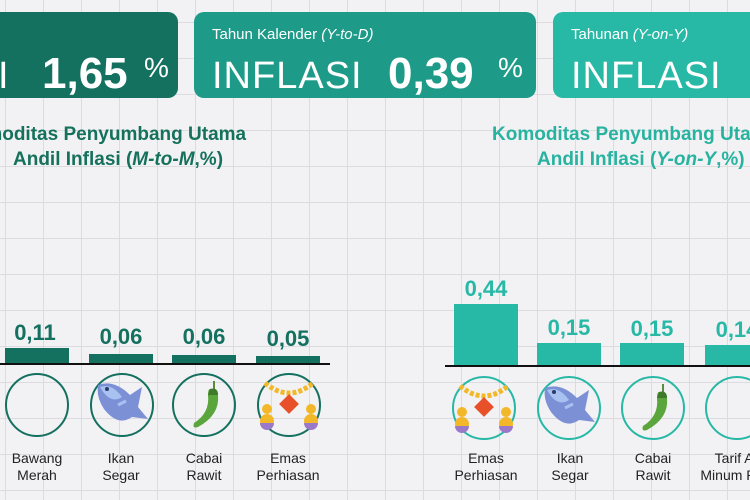 The width and height of the screenshot is (750, 500). Describe the element at coordinates (727, 408) in the screenshot. I see `water-icon` at that location.